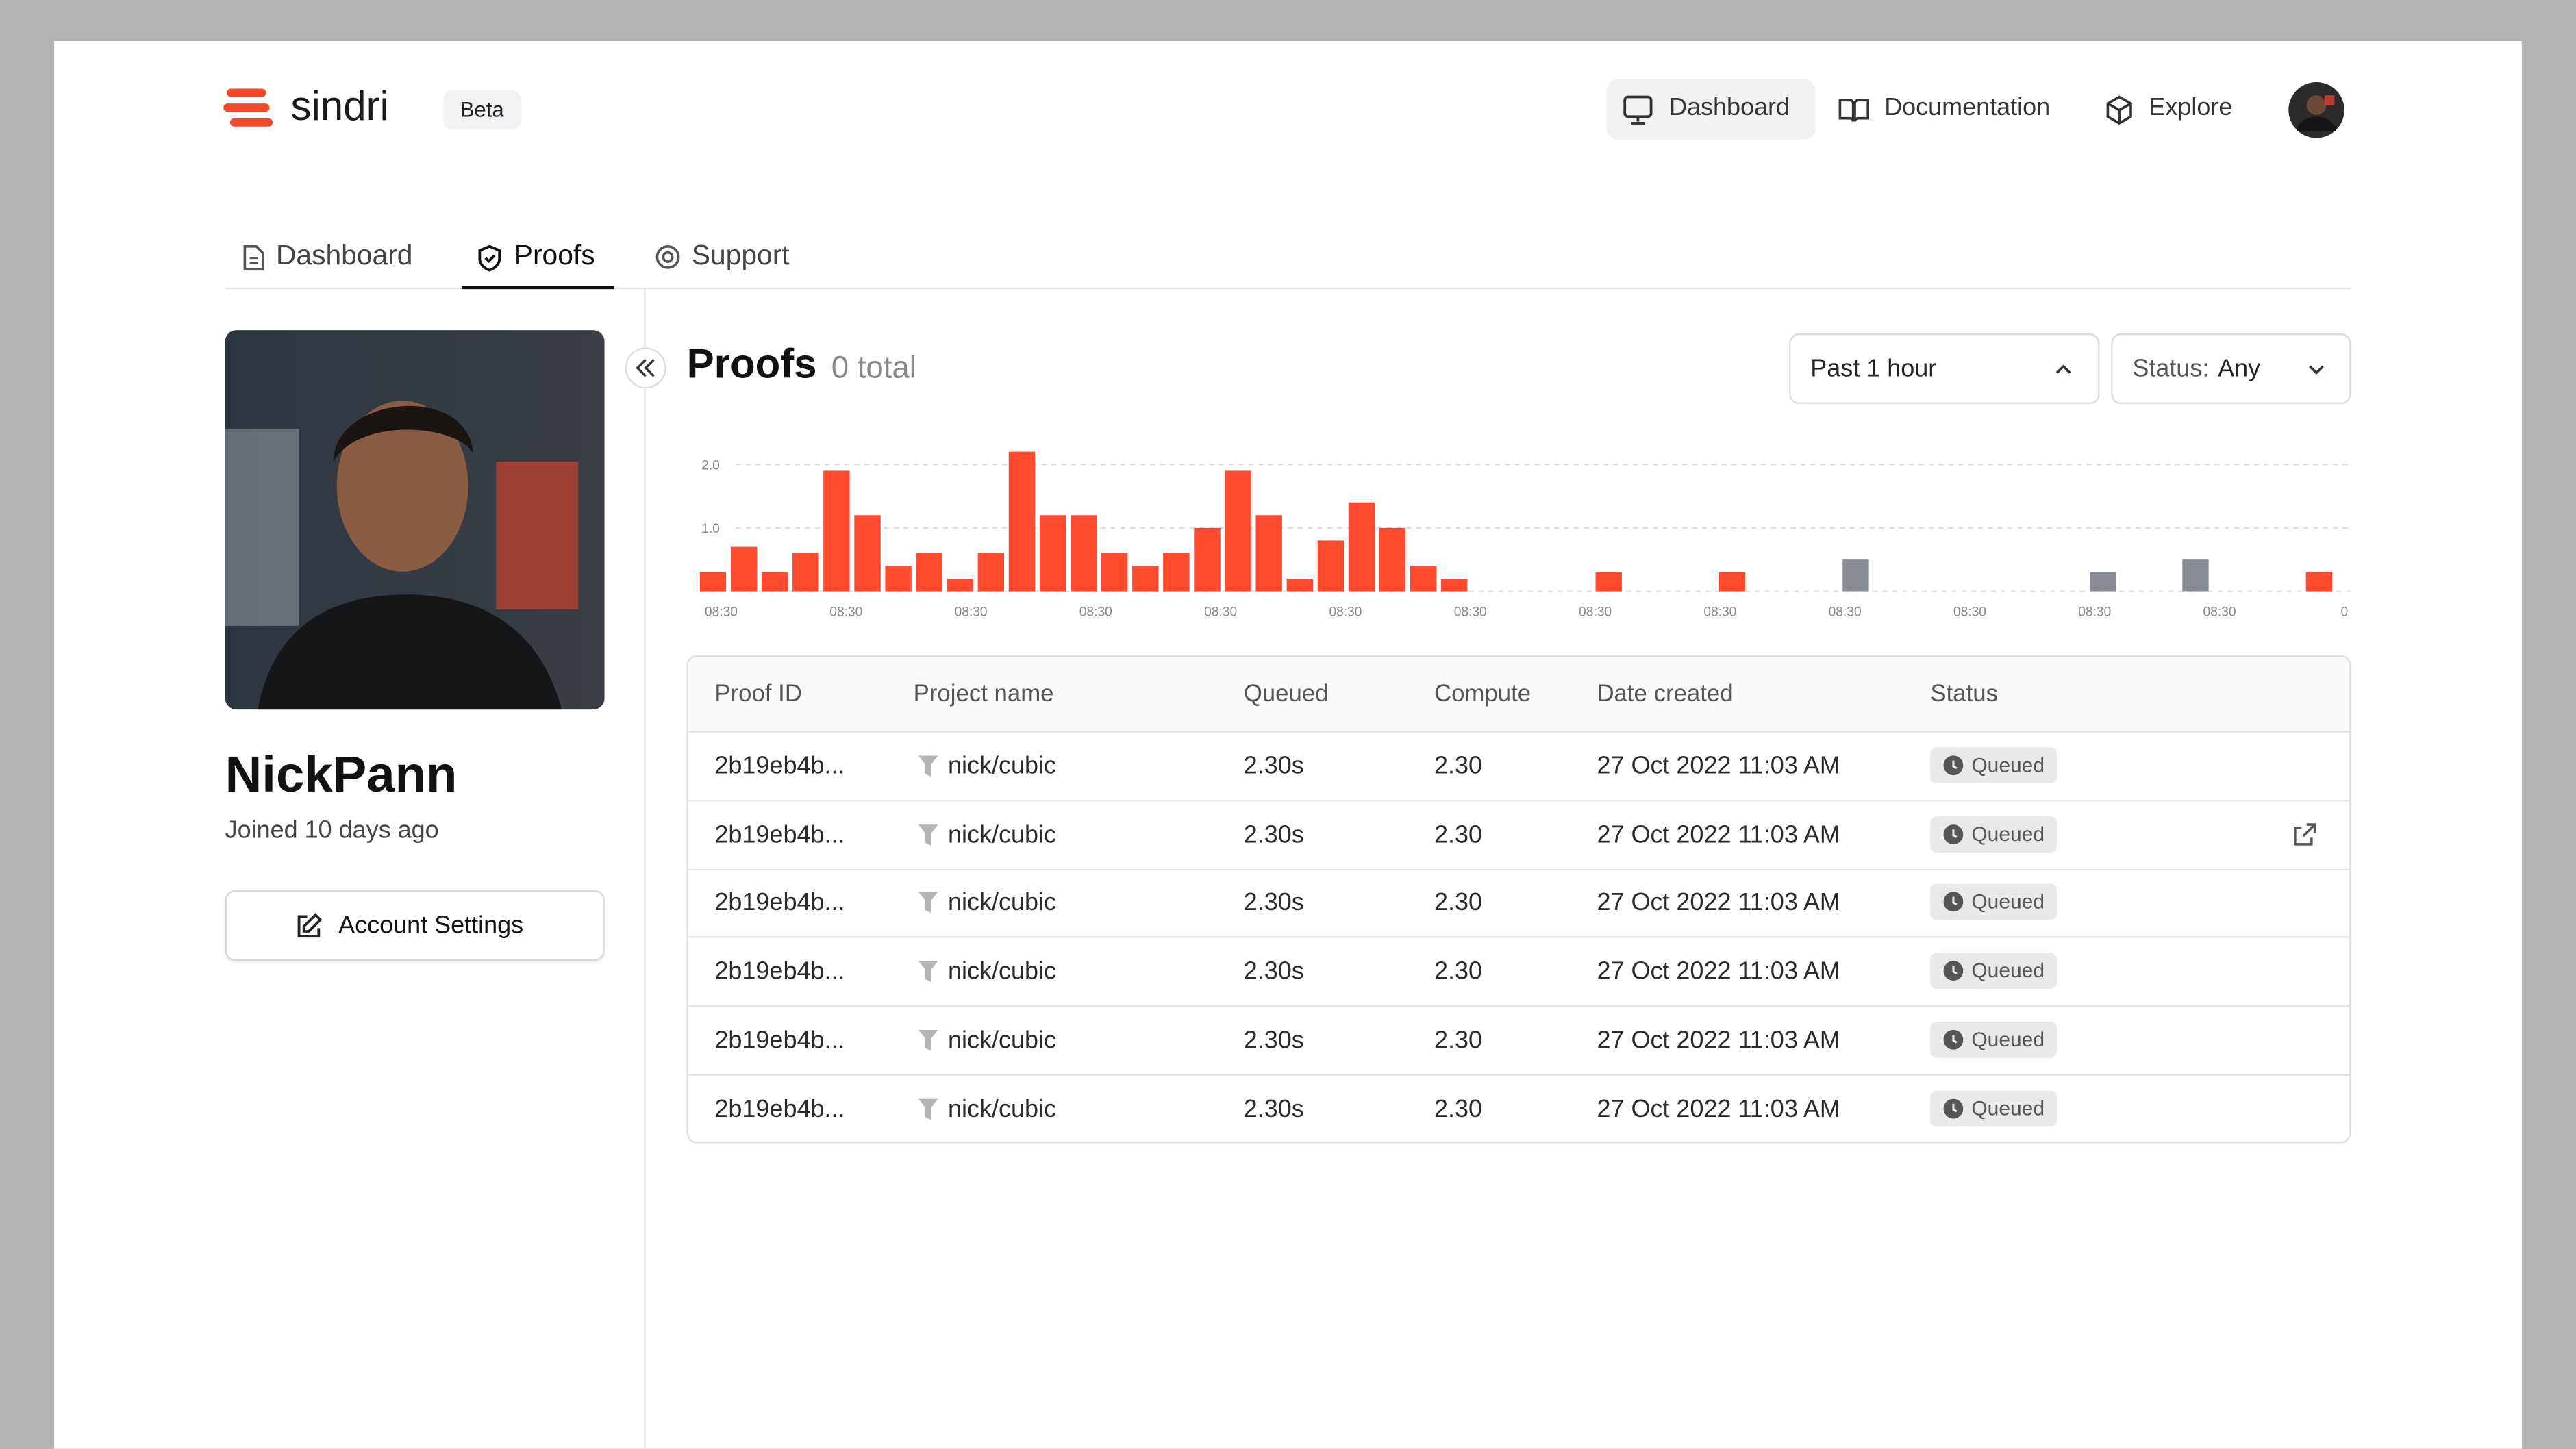  Describe the element at coordinates (645, 869) in the screenshot. I see `sidebar-divider` at that location.